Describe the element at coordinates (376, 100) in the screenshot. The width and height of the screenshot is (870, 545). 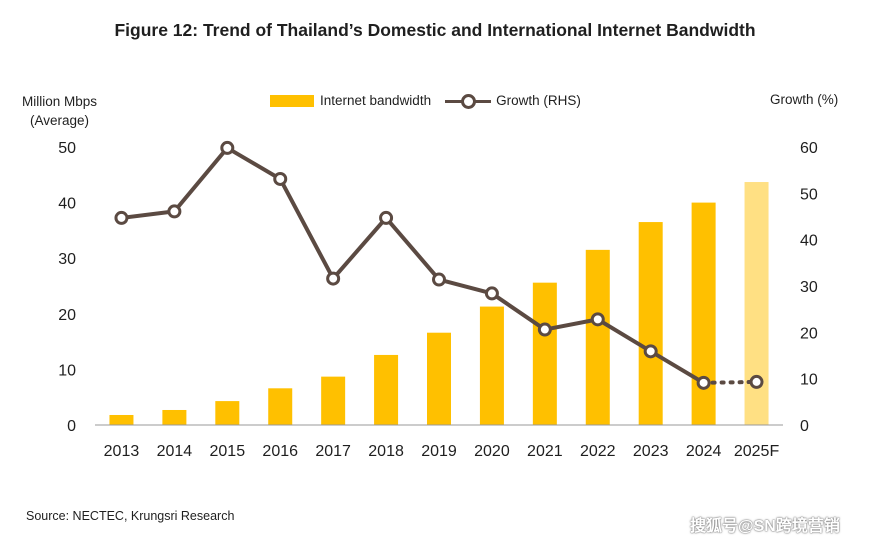
I see `legend-bar-label: Internet bandwidth` at that location.